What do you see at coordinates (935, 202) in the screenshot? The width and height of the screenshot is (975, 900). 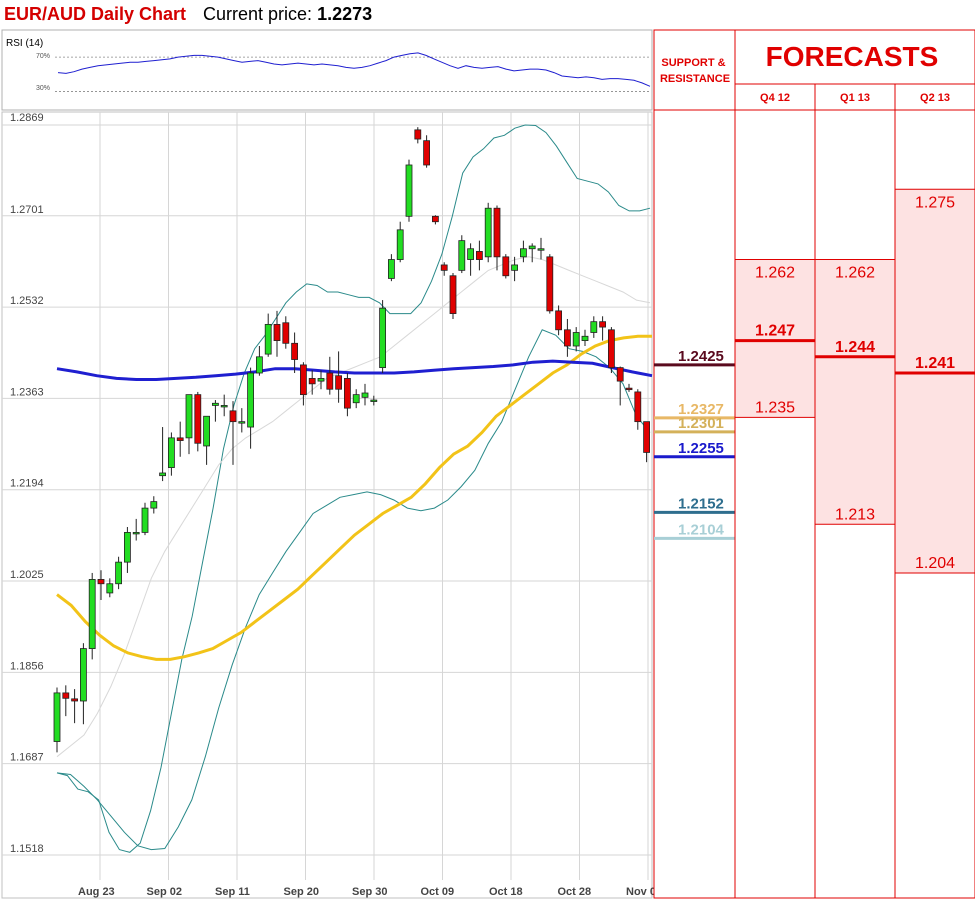 I see `forecast-high-value: 1.275` at bounding box center [935, 202].